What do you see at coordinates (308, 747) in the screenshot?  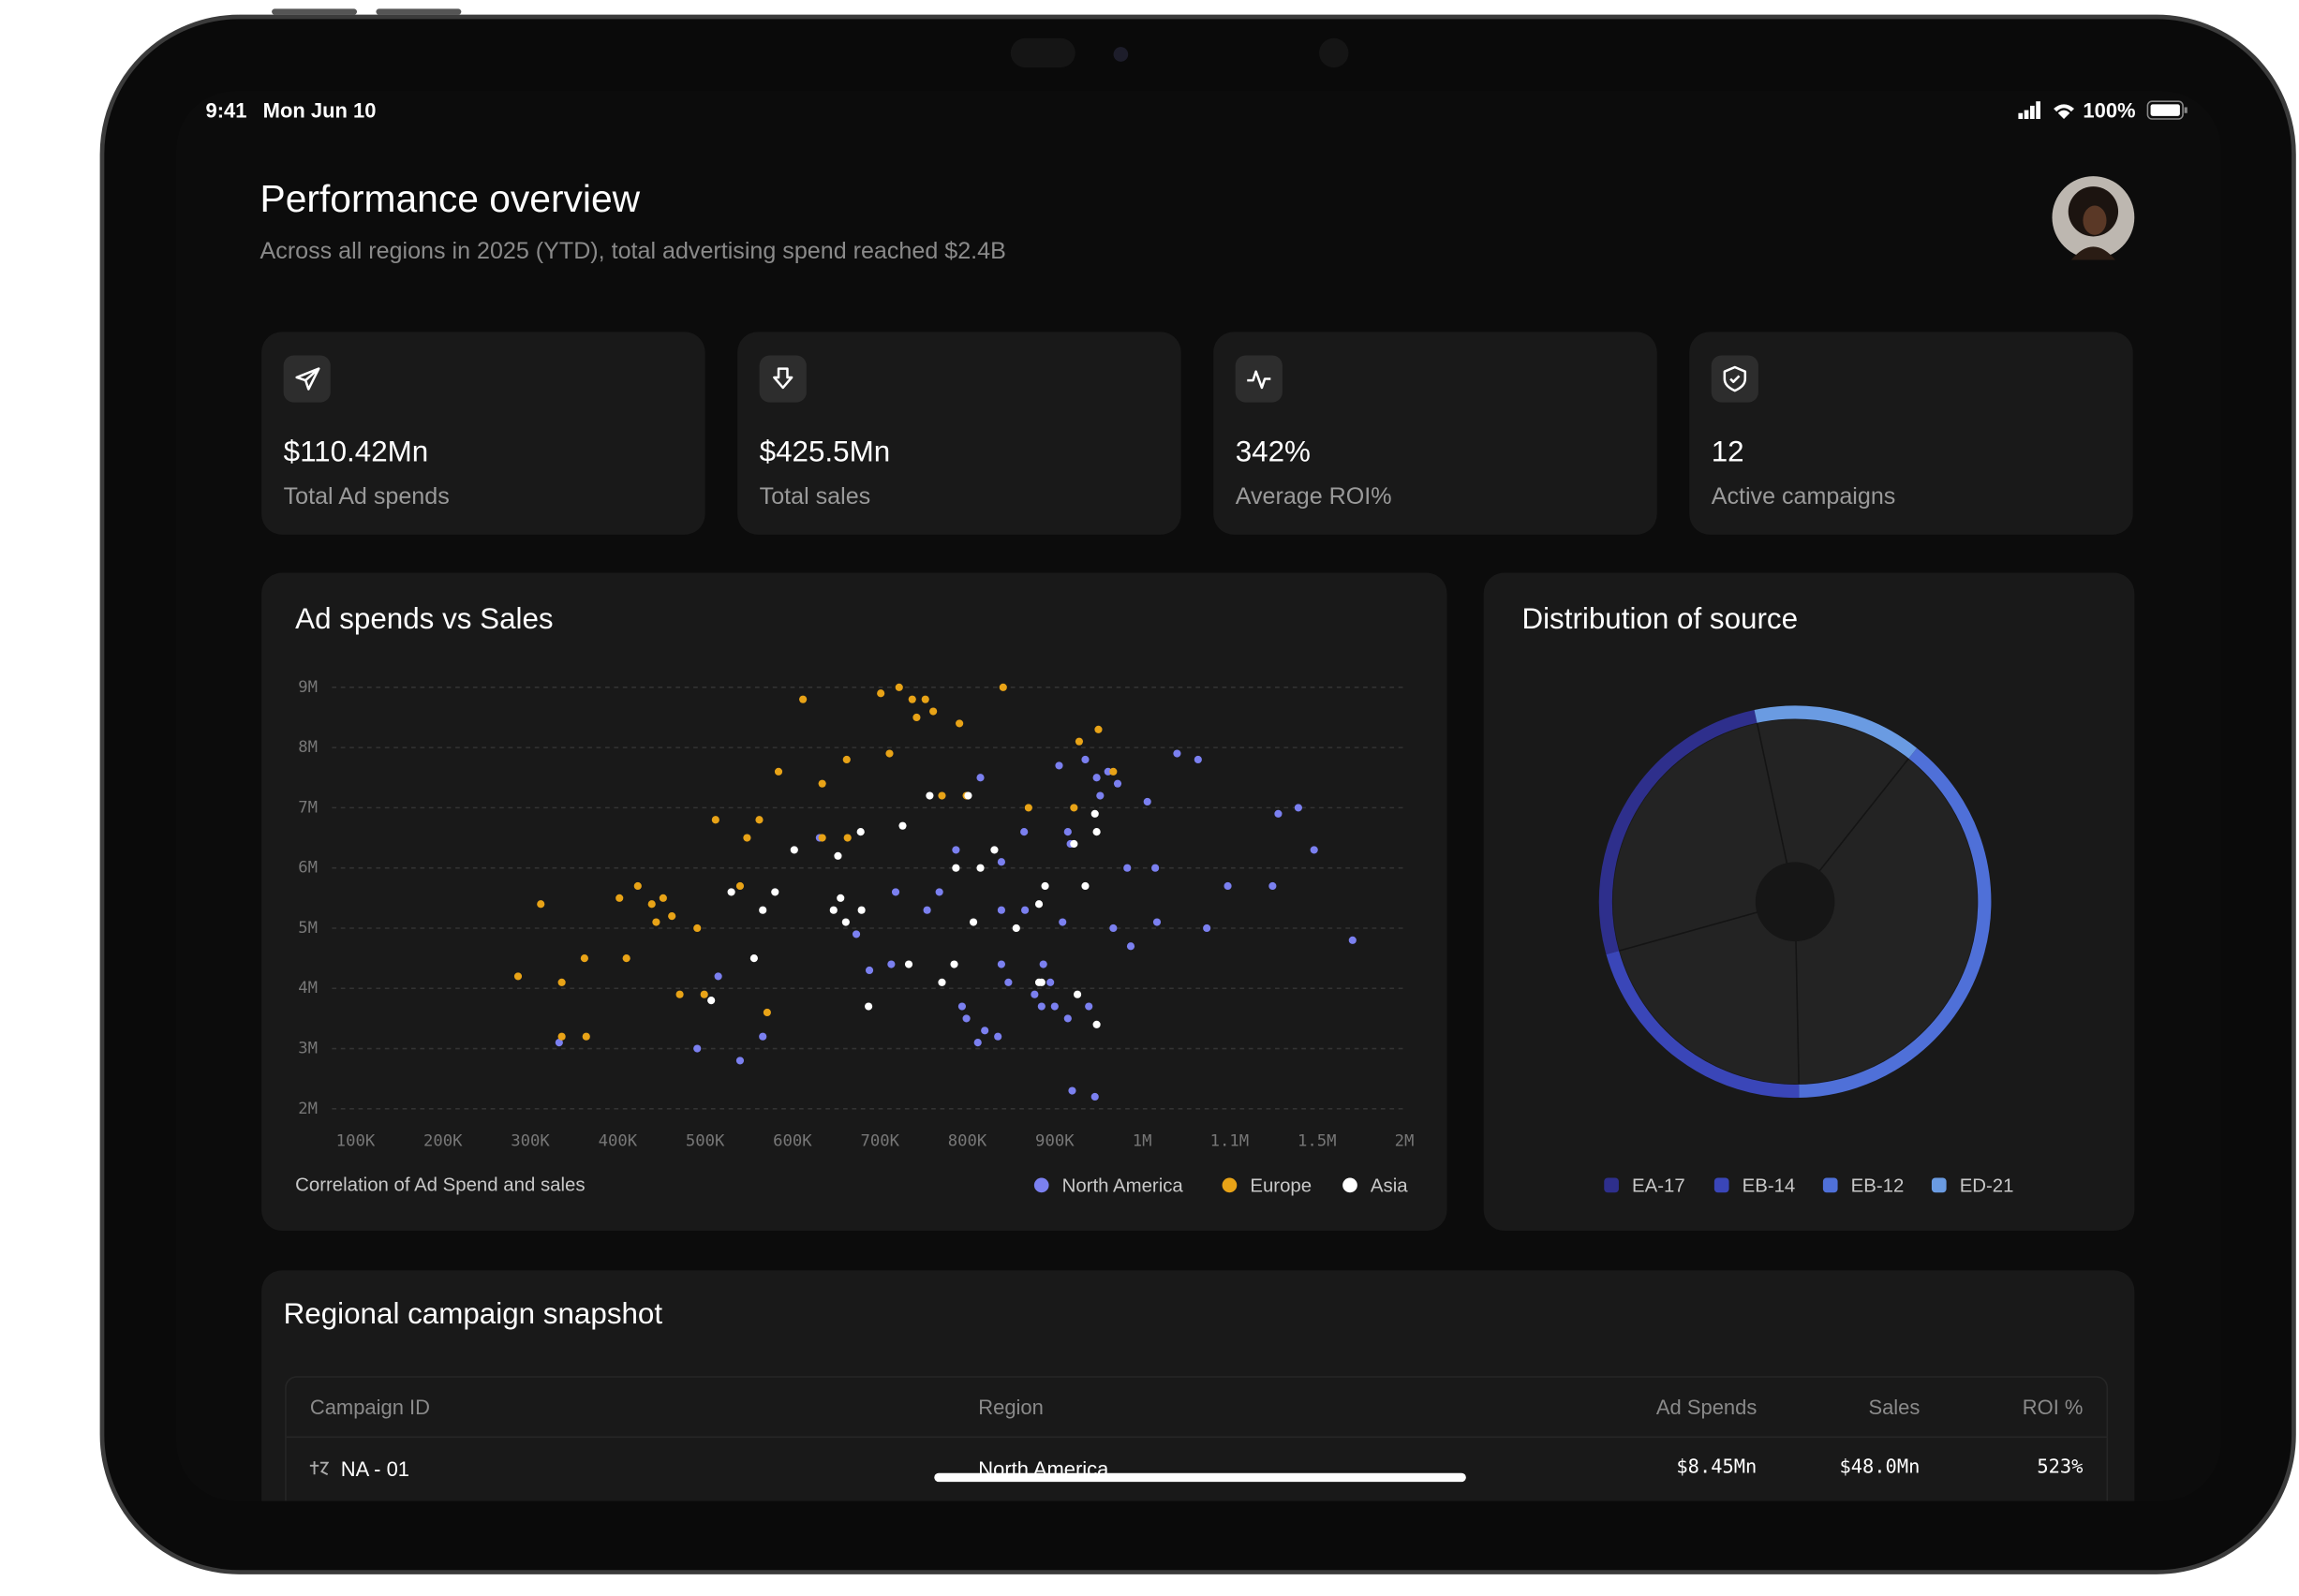 I see `y-tick-label: 8M` at bounding box center [308, 747].